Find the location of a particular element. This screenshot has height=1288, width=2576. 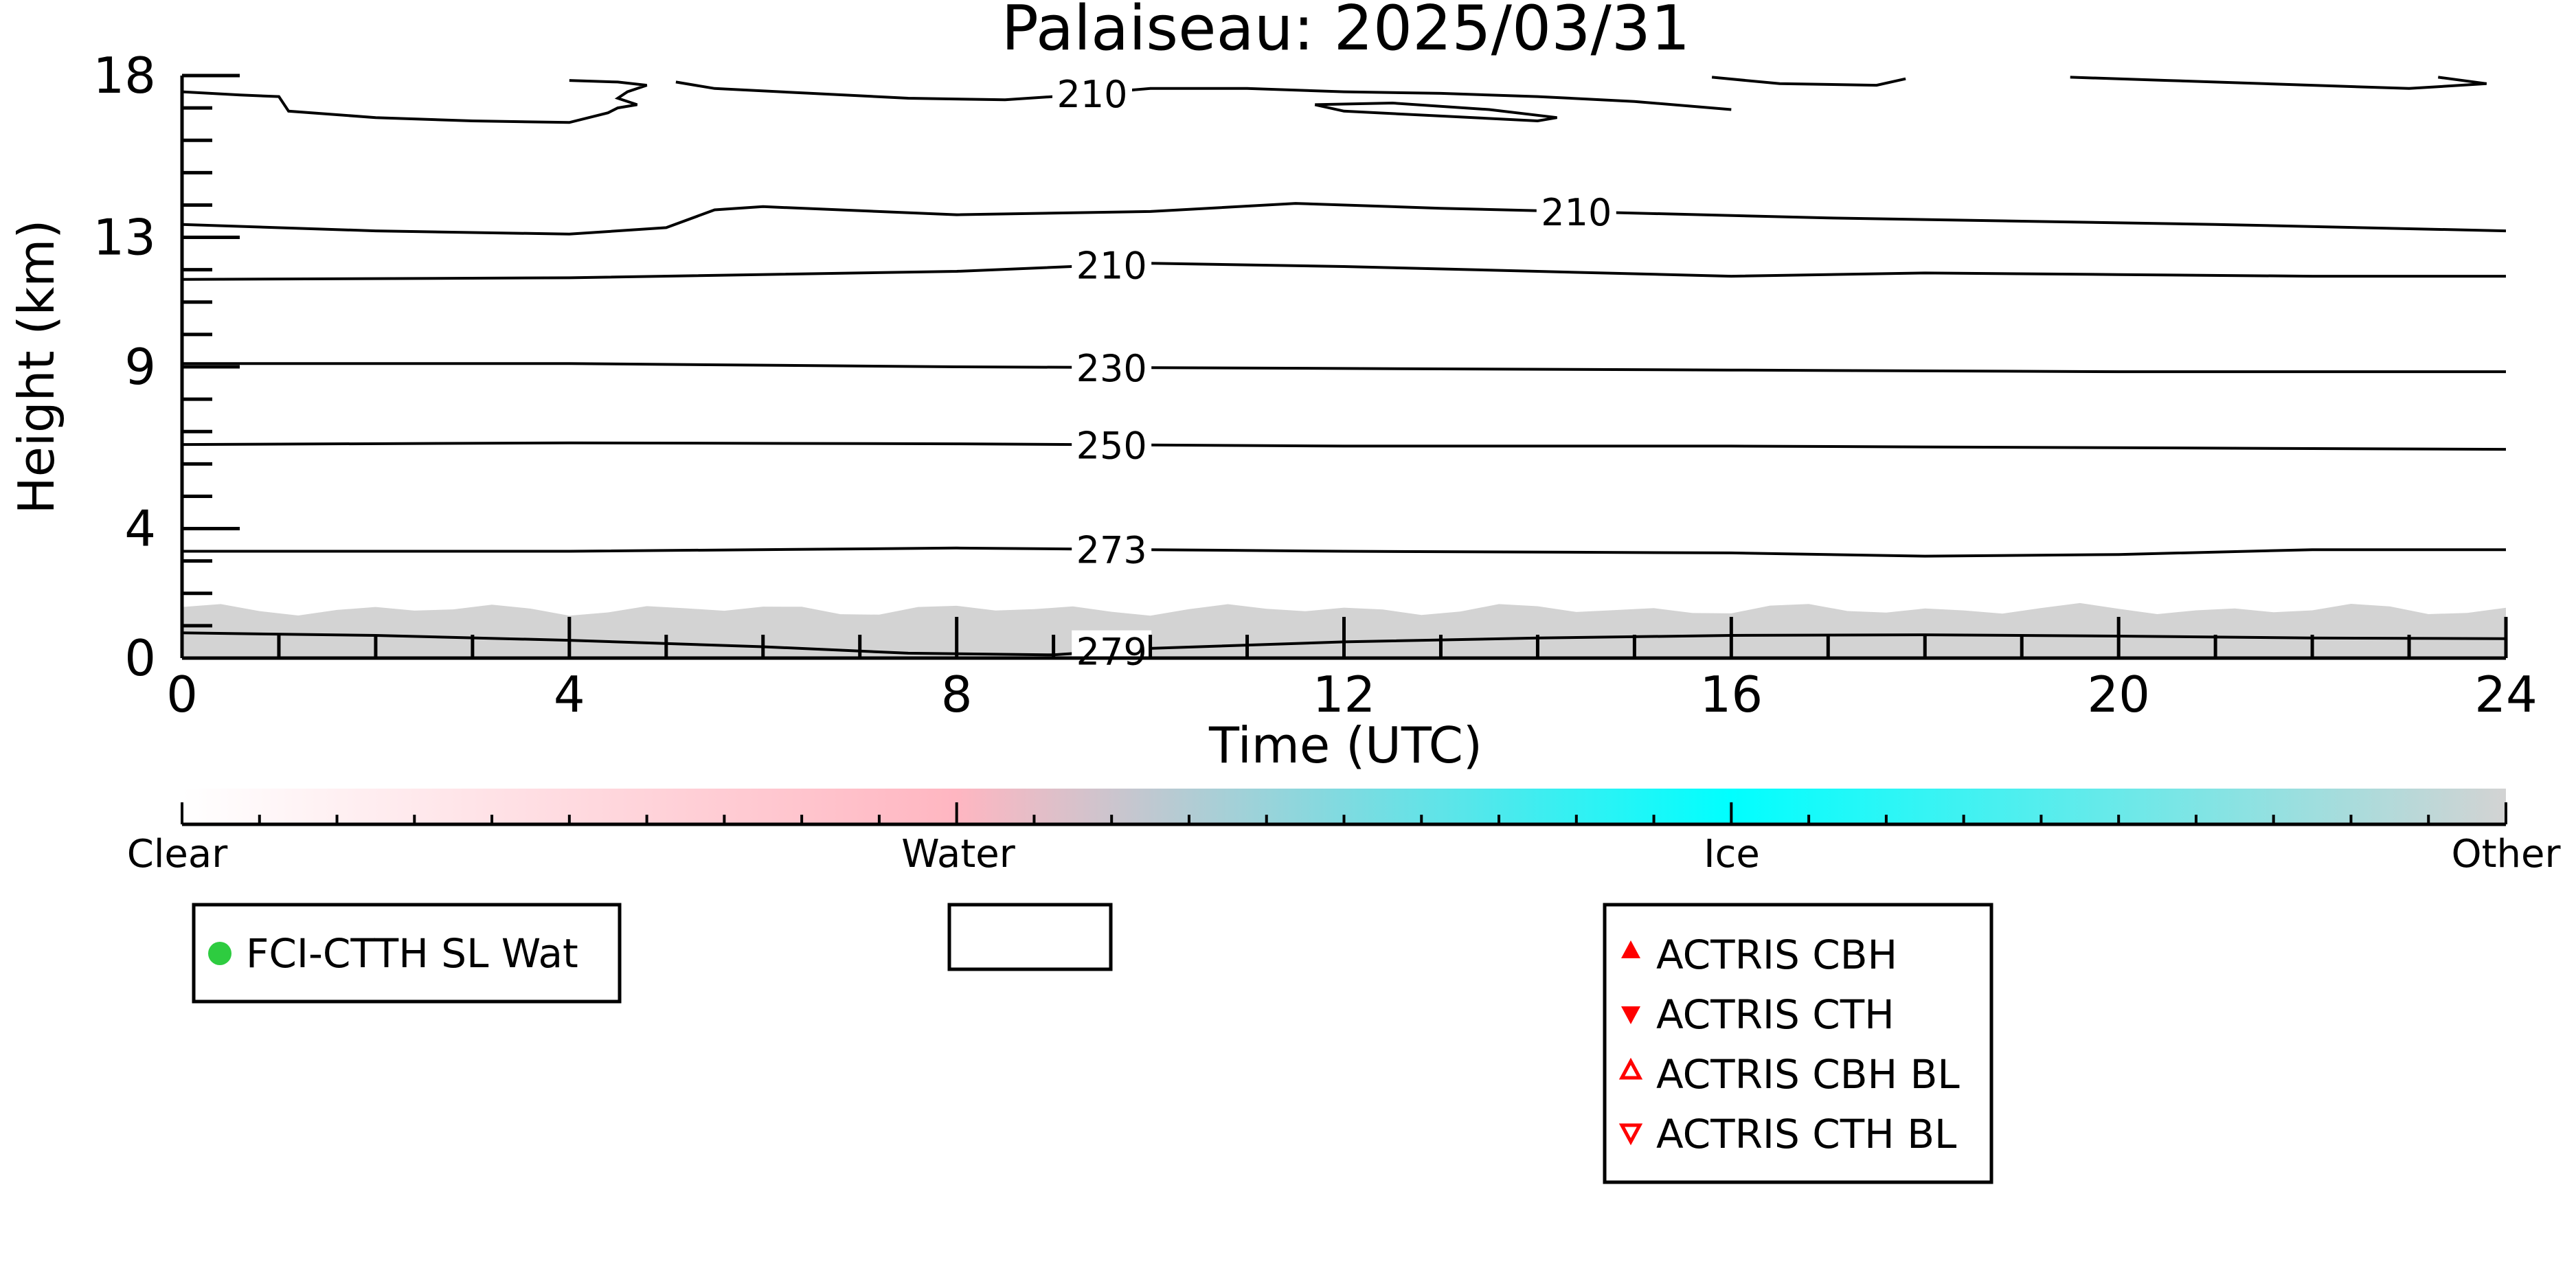

legend-fci-label: FCI-CTTH SL Wat is located at coordinates (412, 953).